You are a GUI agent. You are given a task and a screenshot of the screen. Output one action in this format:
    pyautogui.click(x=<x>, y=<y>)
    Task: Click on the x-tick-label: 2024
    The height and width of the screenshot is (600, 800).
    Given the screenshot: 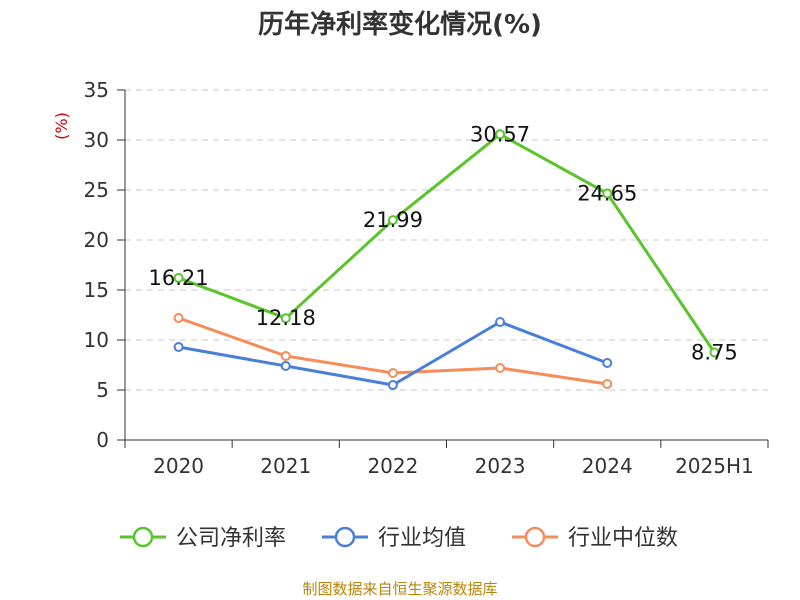 What is the action you would take?
    pyautogui.click(x=607, y=466)
    